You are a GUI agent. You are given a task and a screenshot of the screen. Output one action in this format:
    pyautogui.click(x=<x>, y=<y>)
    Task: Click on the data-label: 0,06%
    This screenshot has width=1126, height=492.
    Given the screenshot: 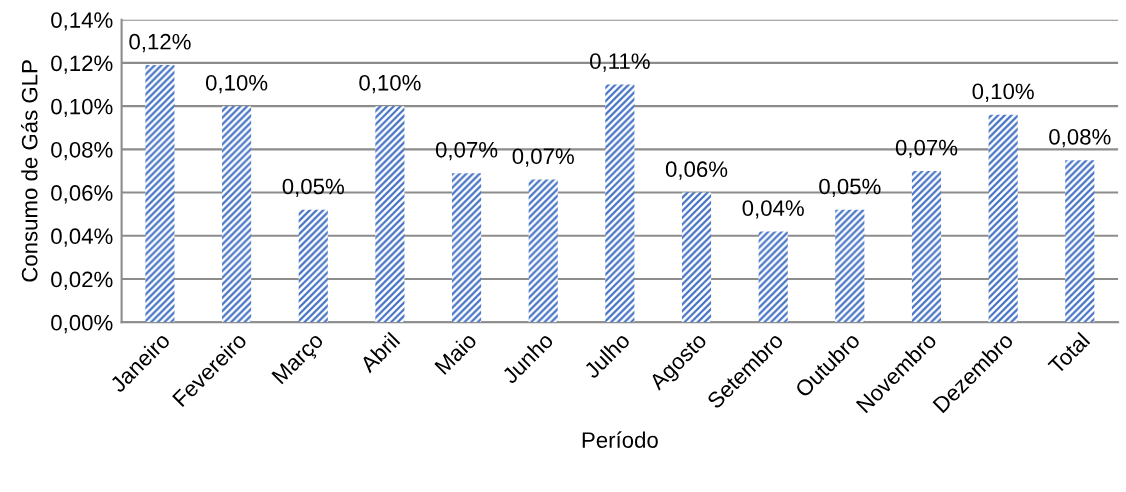 What is the action you would take?
    pyautogui.click(x=696, y=170)
    